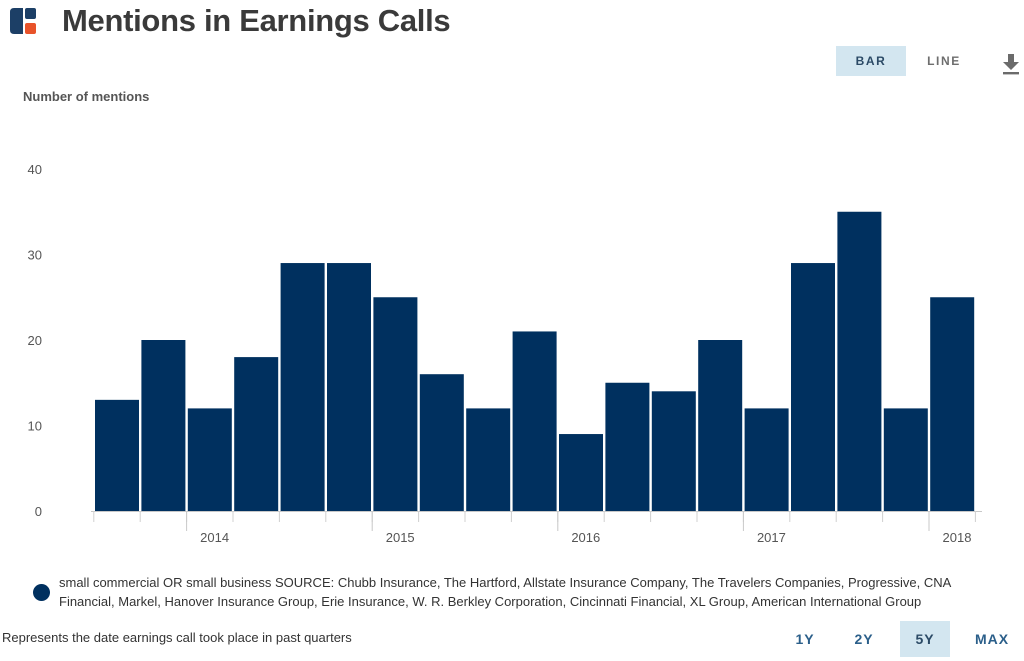 This screenshot has width=1024, height=661. What do you see at coordinates (23, 21) in the screenshot?
I see `company-logo-icon` at bounding box center [23, 21].